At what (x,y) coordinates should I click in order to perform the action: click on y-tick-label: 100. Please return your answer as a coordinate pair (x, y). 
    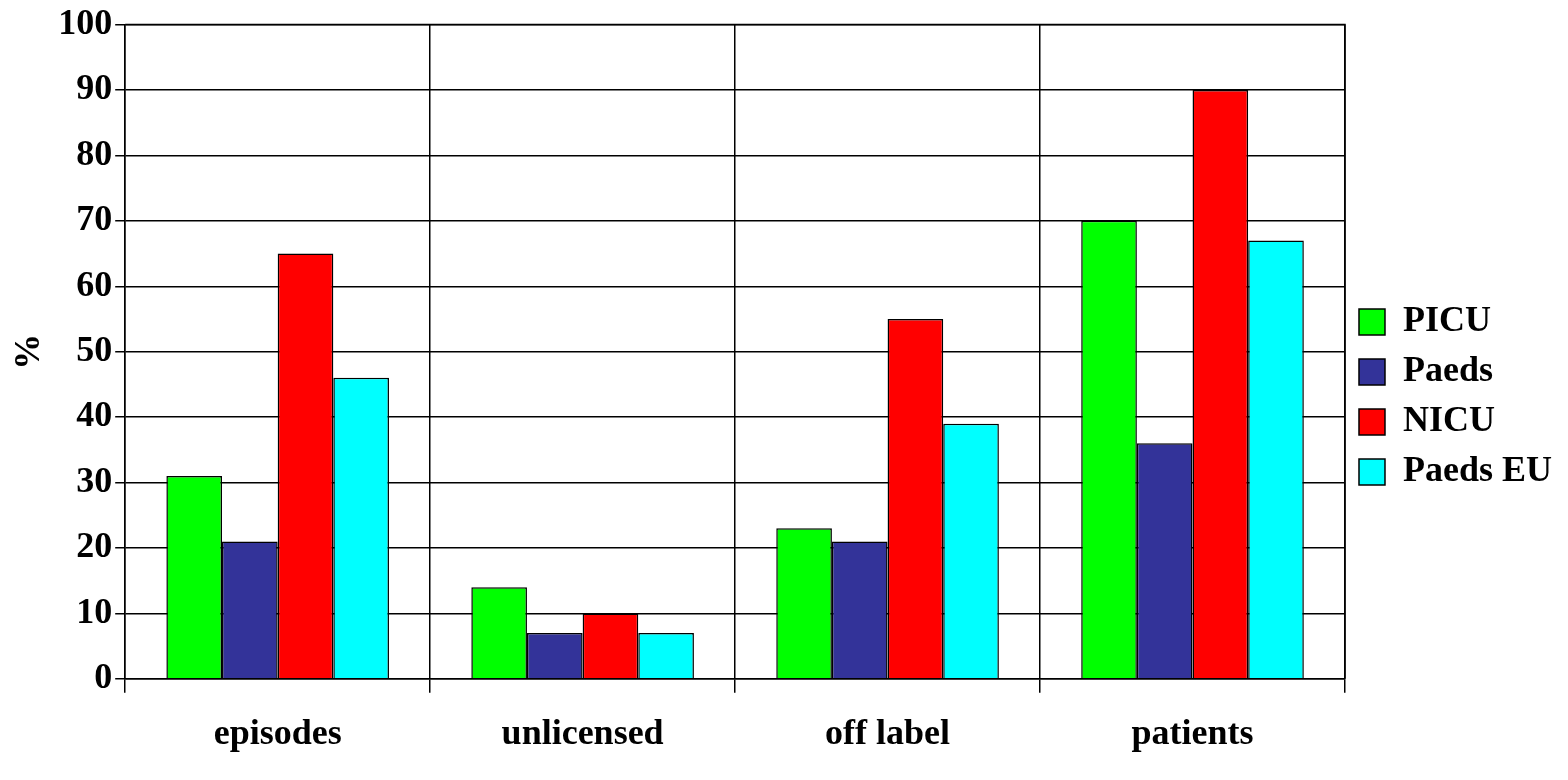
    Looking at the image, I should click on (85, 21).